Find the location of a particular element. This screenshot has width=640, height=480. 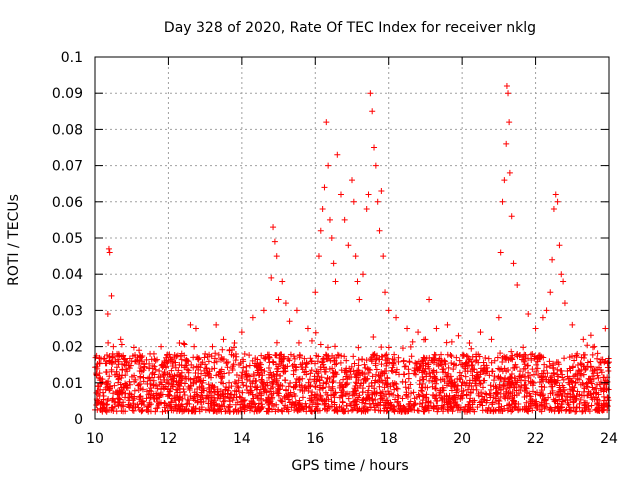

y-tick-label: 0.03 is located at coordinates (67, 311).